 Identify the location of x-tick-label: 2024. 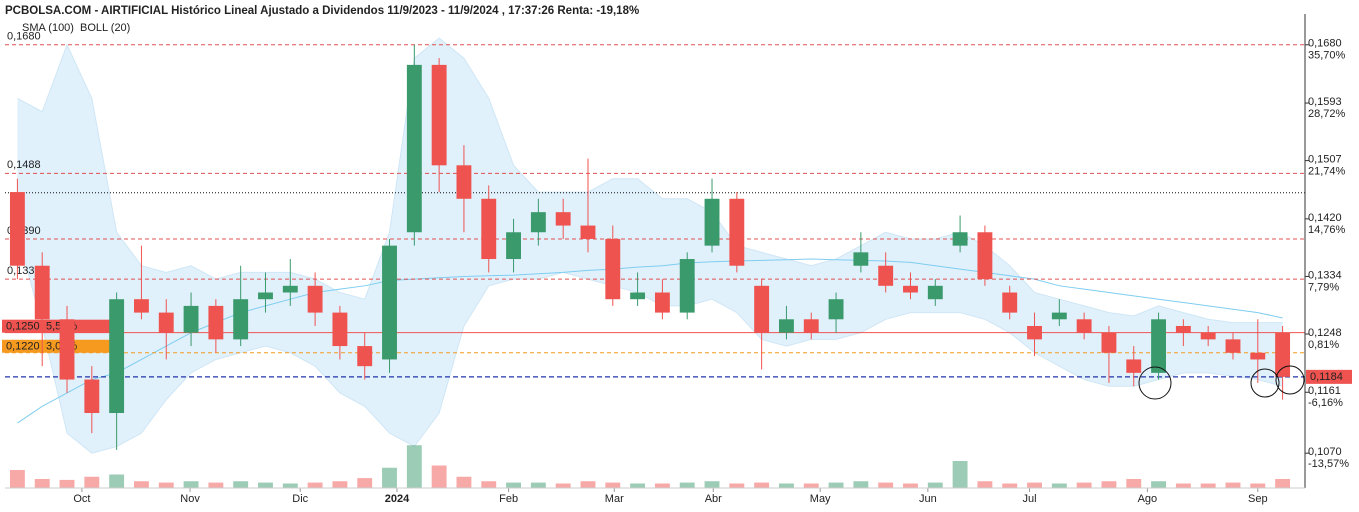
(397, 499).